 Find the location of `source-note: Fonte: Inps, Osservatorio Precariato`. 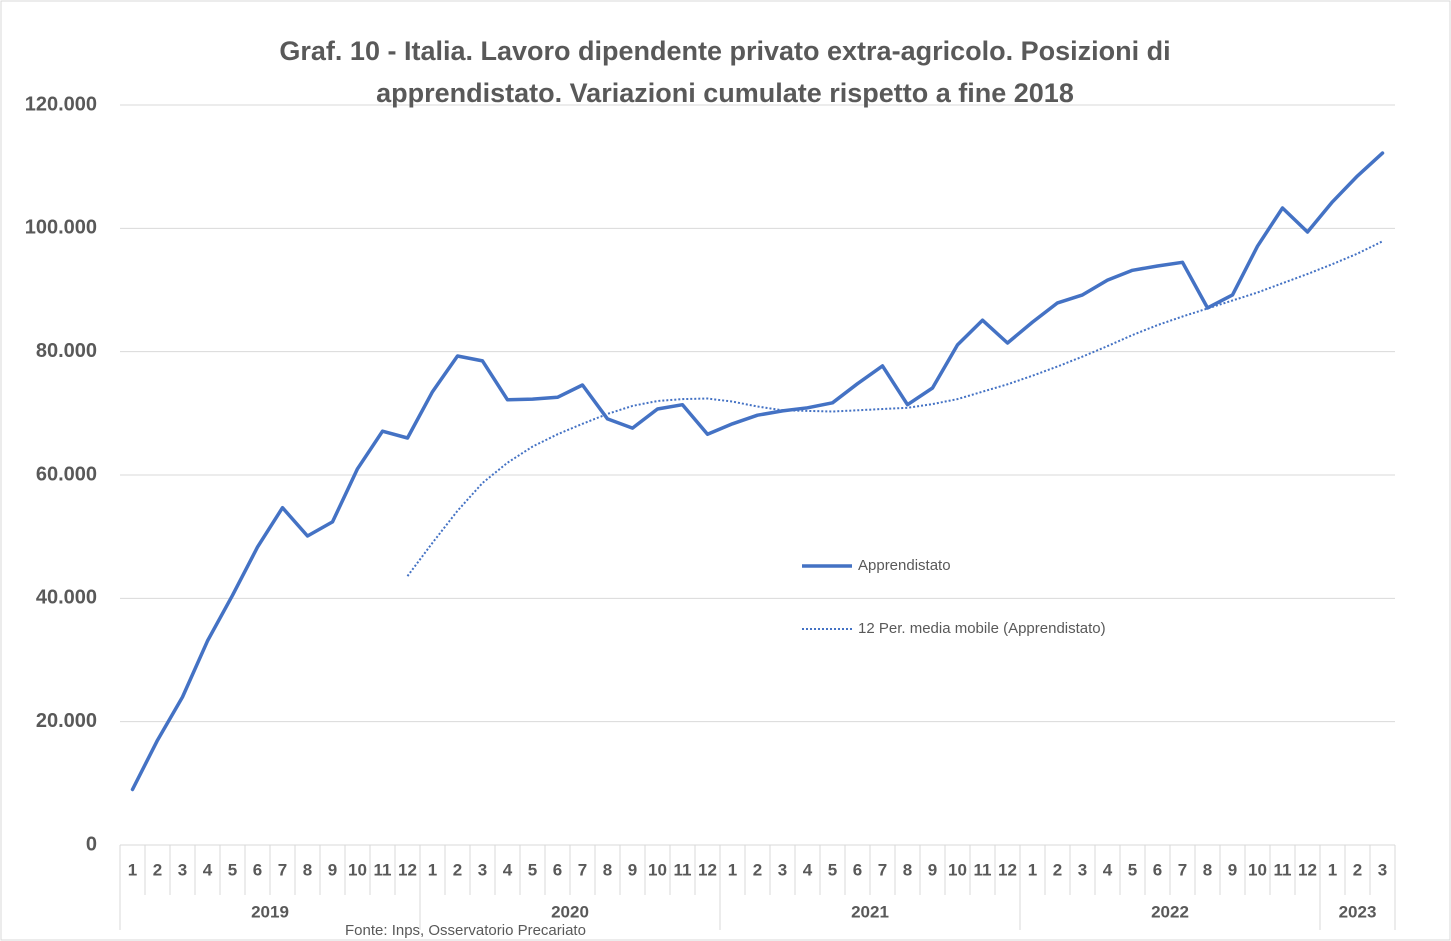

source-note: Fonte: Inps, Osservatorio Precariato is located at coordinates (465, 930).